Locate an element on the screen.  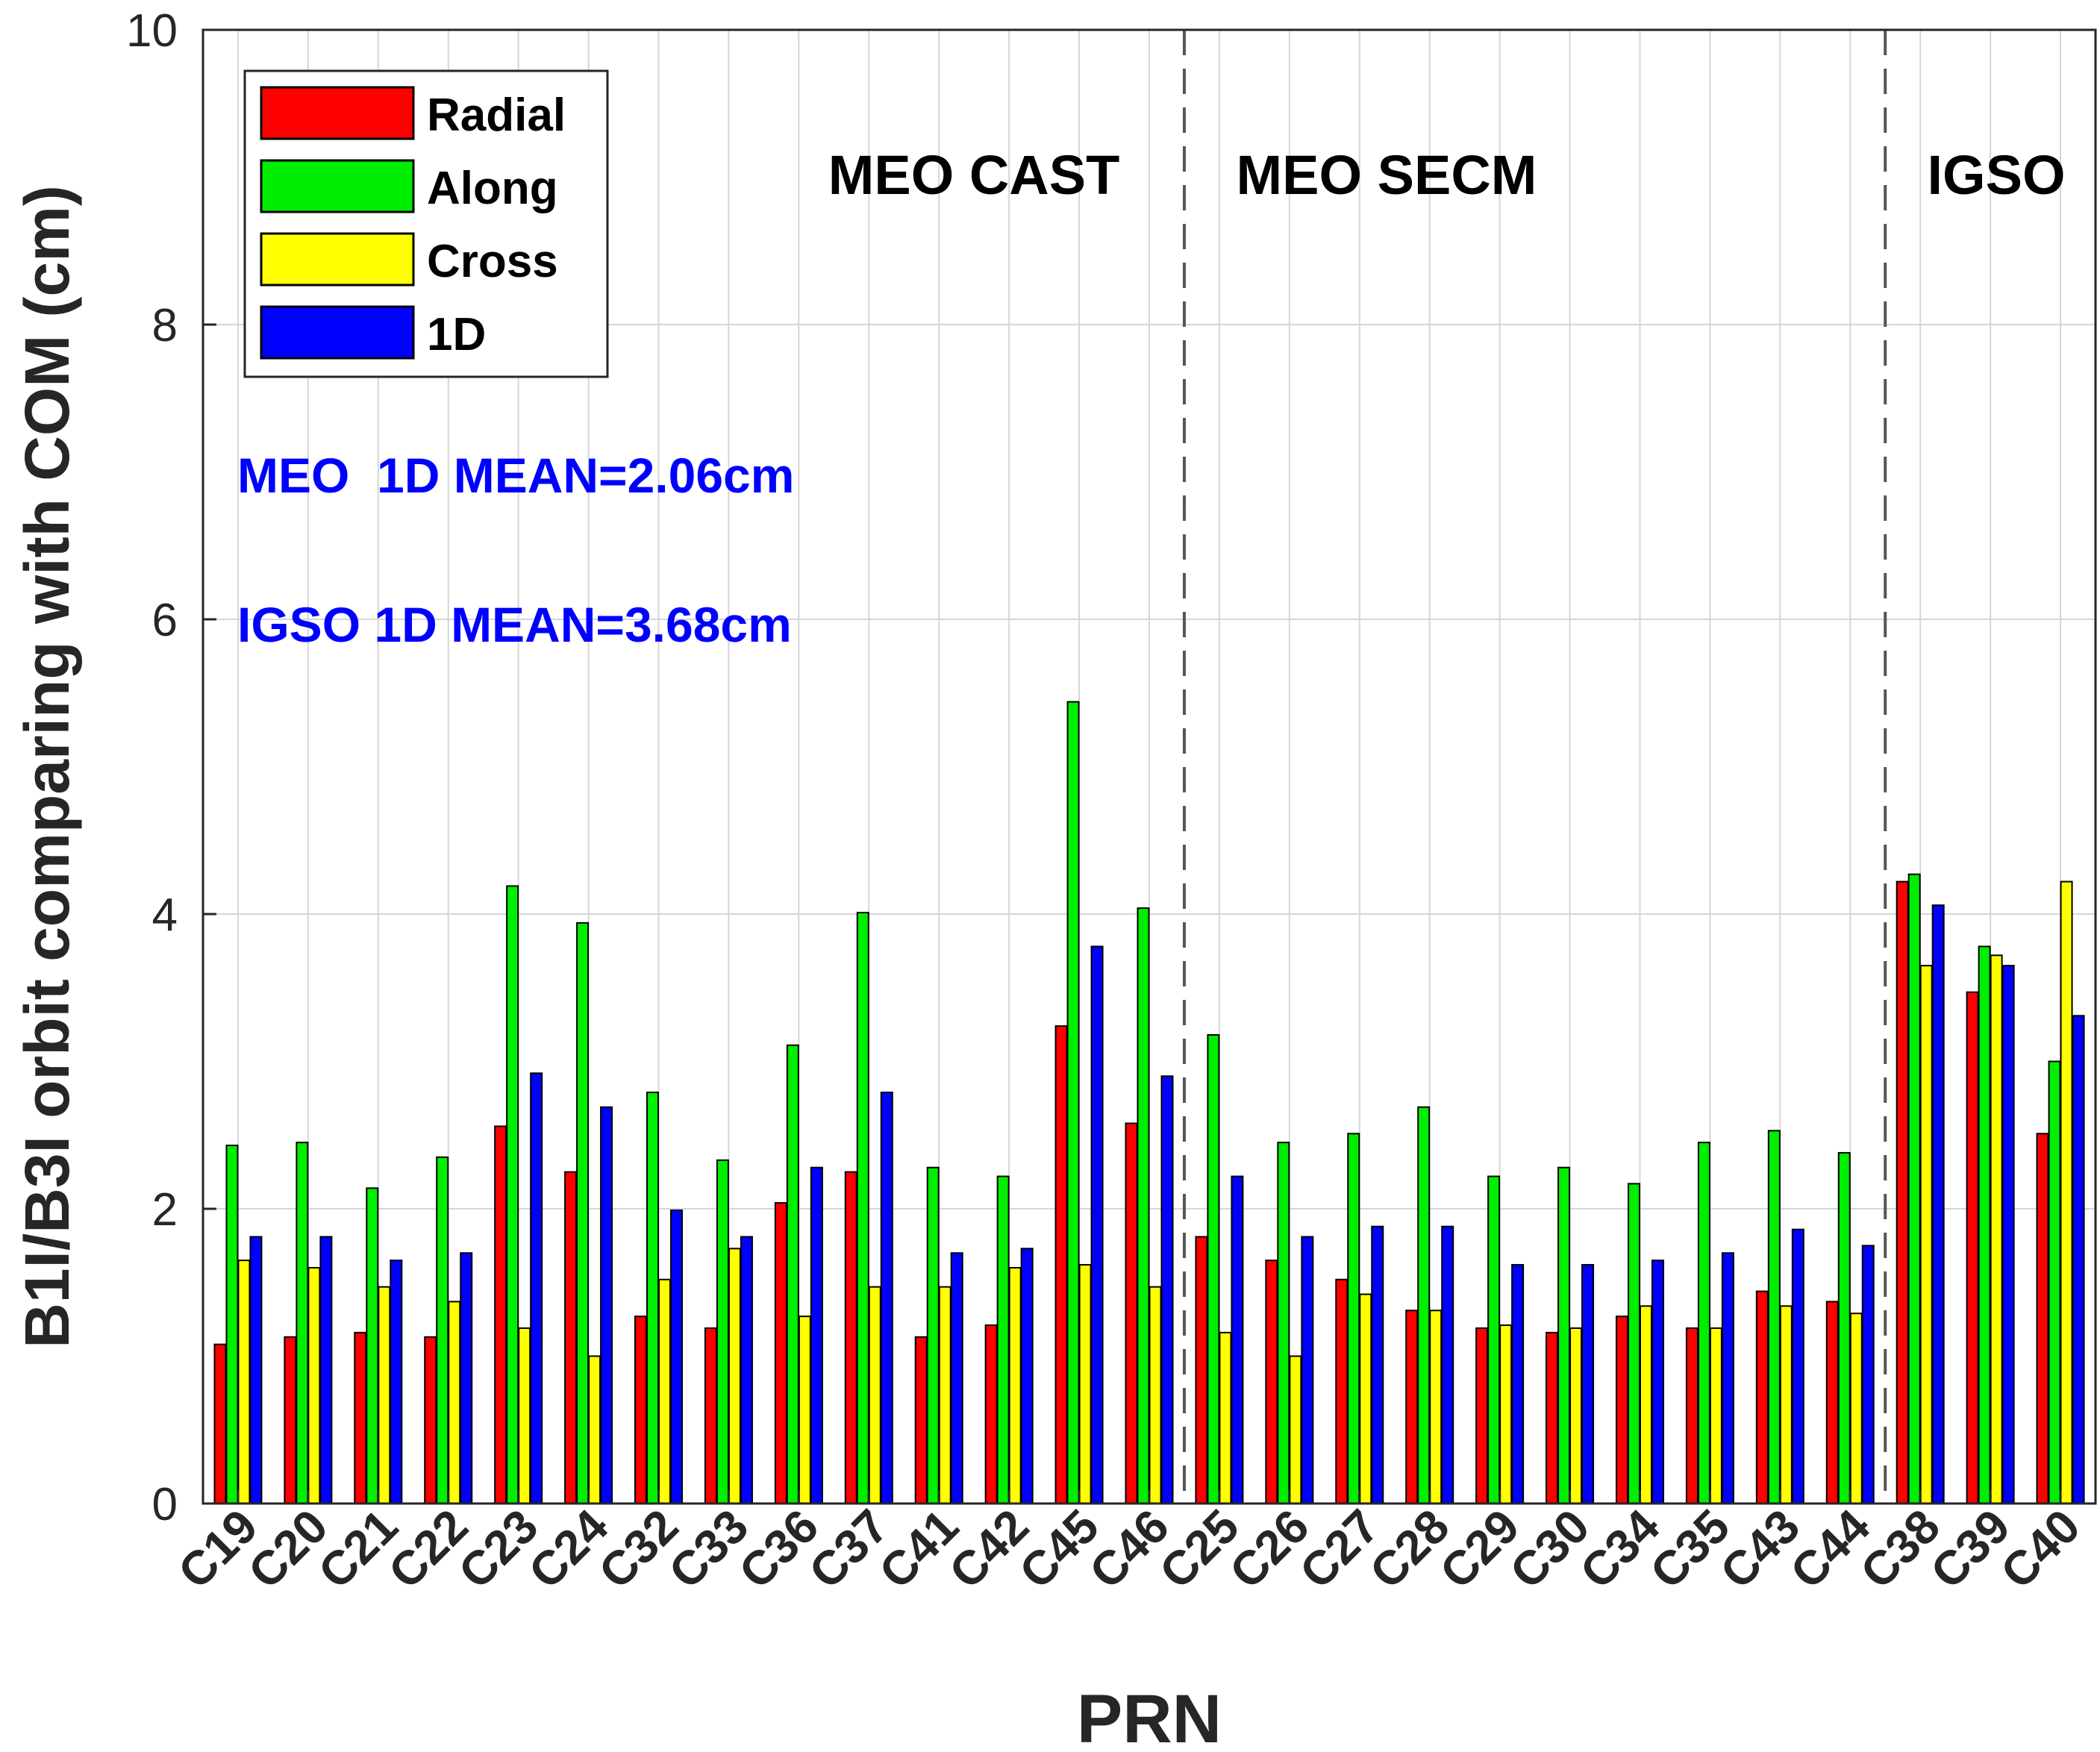
bar-radial-c33 is located at coordinates (711, 1415).